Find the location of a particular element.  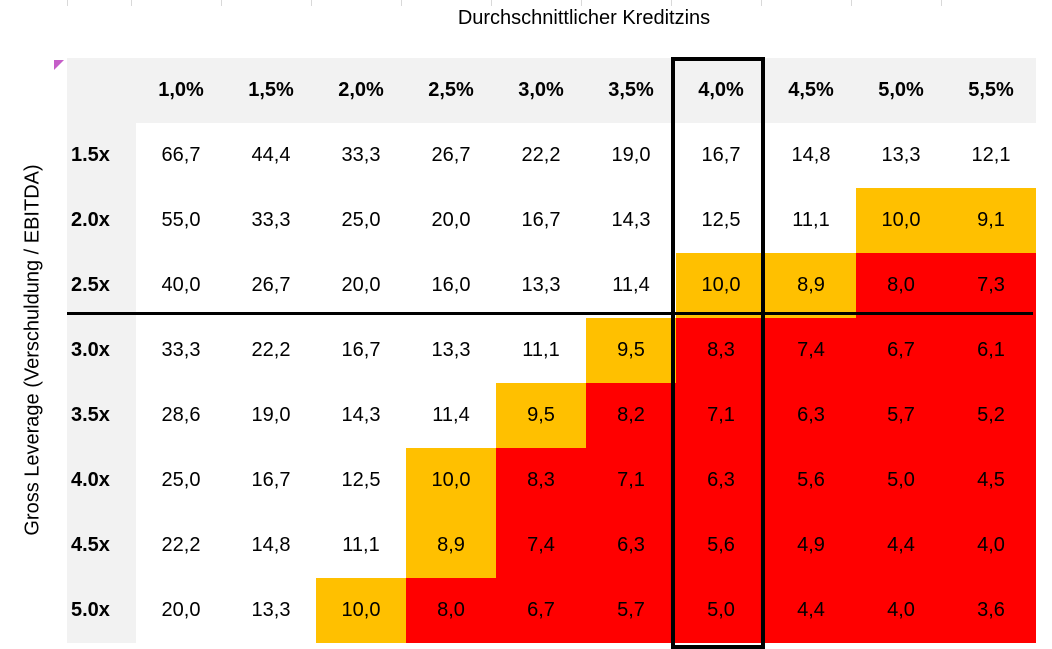

column-header: 1,0% is located at coordinates (181, 90).